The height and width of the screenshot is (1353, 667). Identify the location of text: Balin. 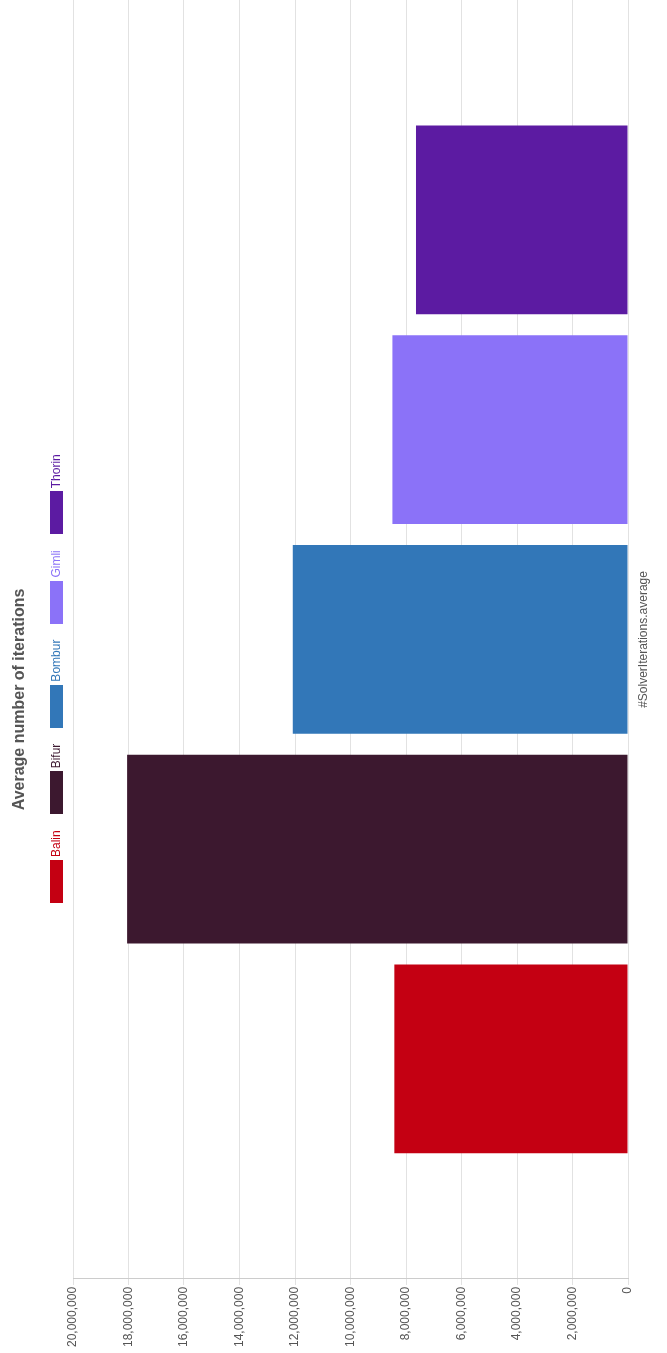
(56, 843).